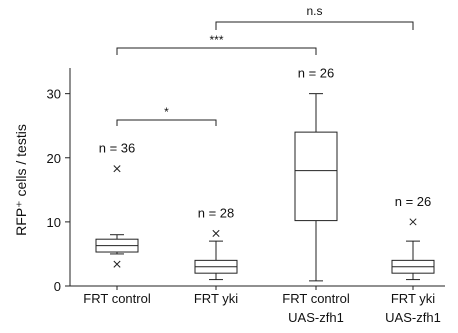  I want to click on y-tick-label-10: 10, so click(54, 222).